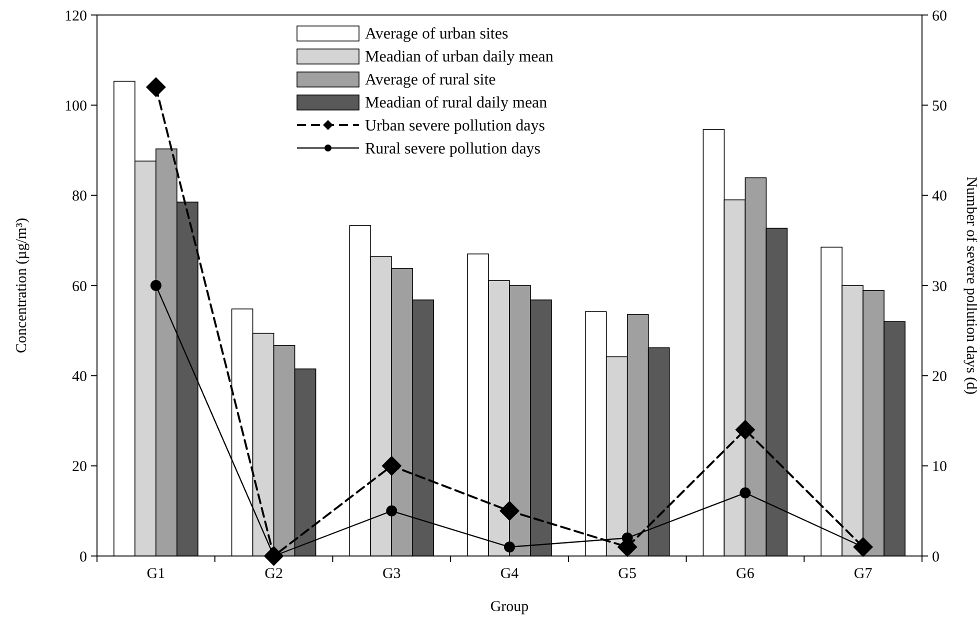 This screenshot has width=977, height=620. Describe the element at coordinates (273, 574) in the screenshot. I see `x-tick-label: G2` at that location.